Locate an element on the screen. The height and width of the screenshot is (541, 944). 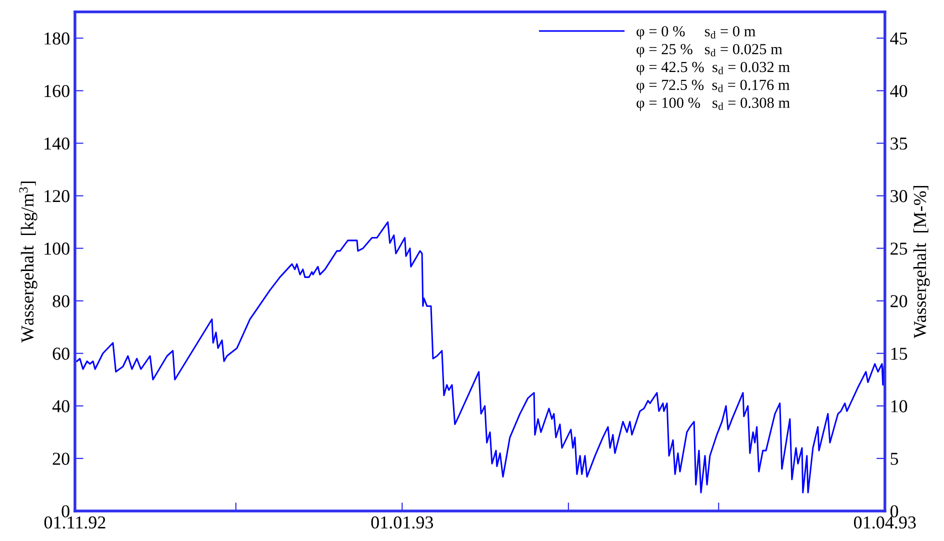
y-tick-label: 80 is located at coordinates (61, 301).